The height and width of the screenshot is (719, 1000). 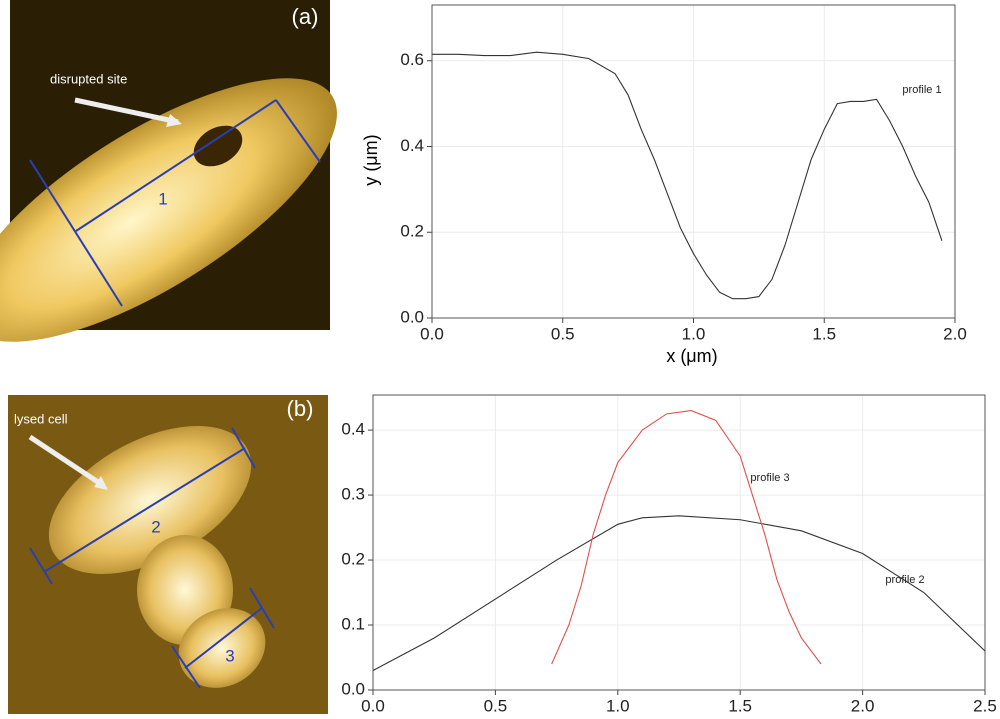 What do you see at coordinates (353, 624) in the screenshot?
I see `y-tick-label: 0.1` at bounding box center [353, 624].